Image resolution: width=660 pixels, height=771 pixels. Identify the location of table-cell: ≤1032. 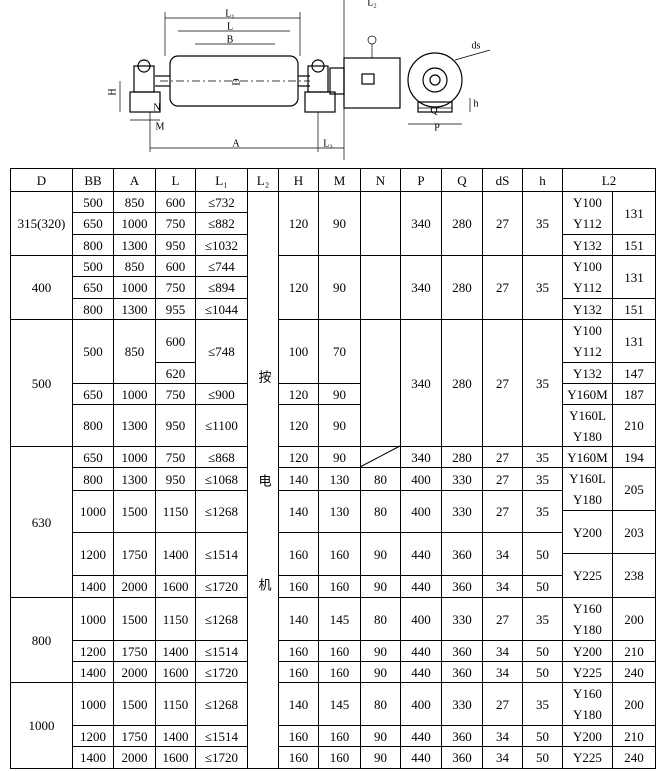
(221, 245).